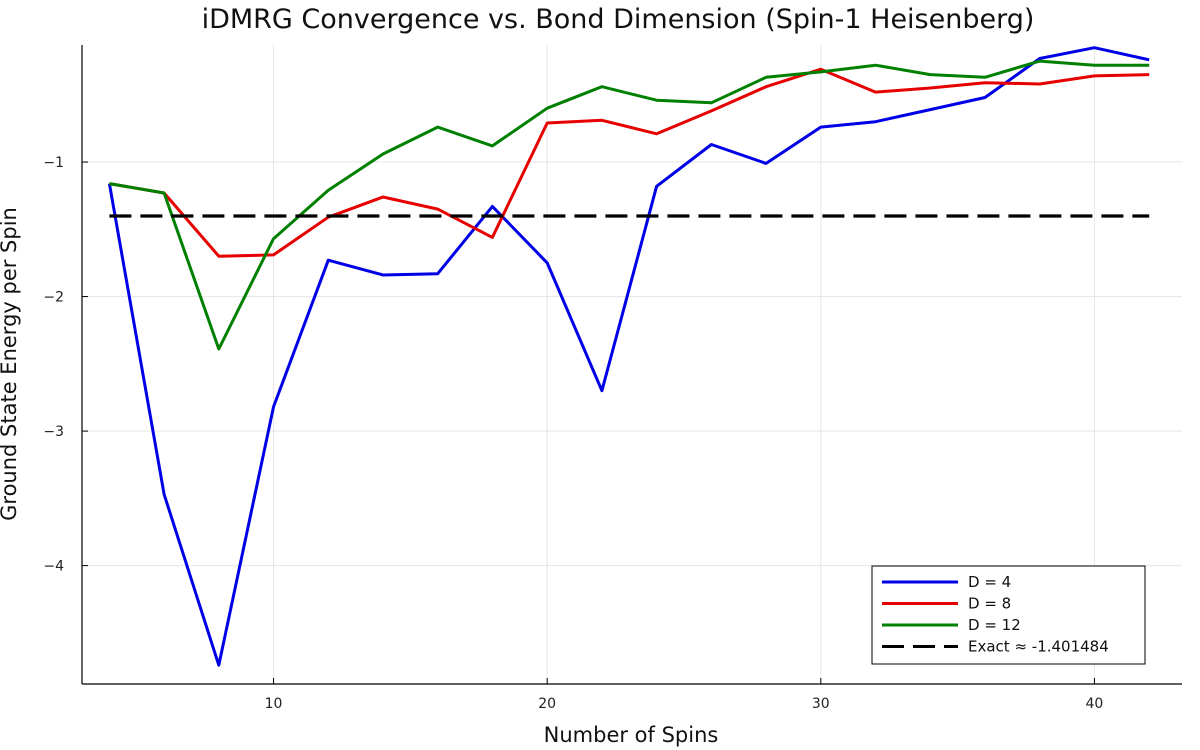 The image size is (1200, 750). What do you see at coordinates (274, 704) in the screenshot?
I see `x-tick-label: 10` at bounding box center [274, 704].